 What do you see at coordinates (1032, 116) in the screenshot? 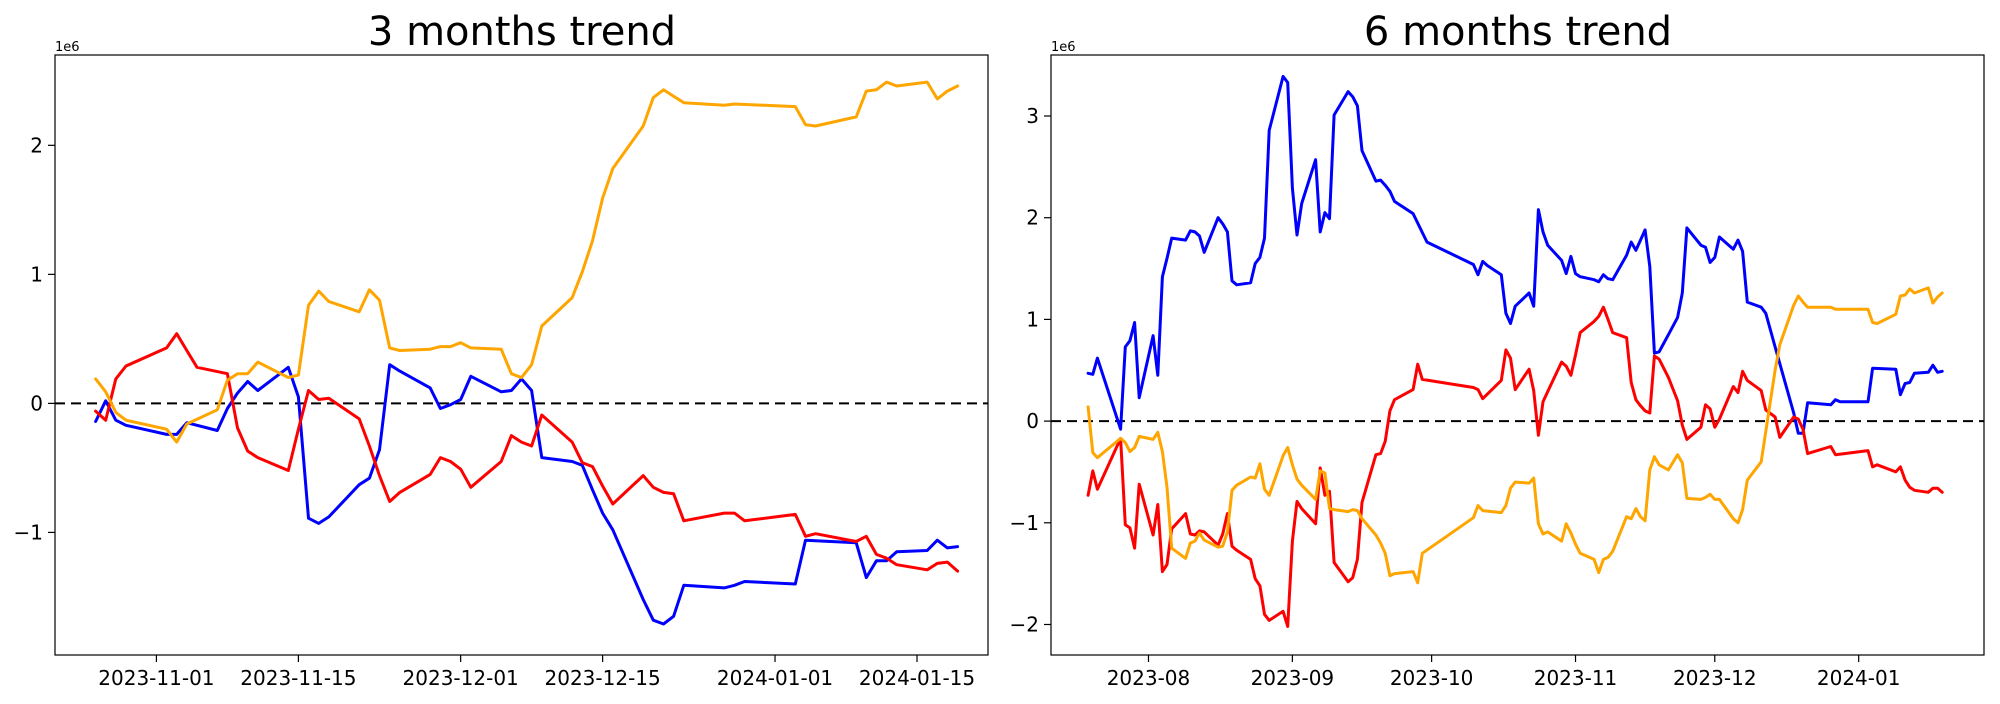
I see `y-tick-label: 3` at bounding box center [1032, 116].